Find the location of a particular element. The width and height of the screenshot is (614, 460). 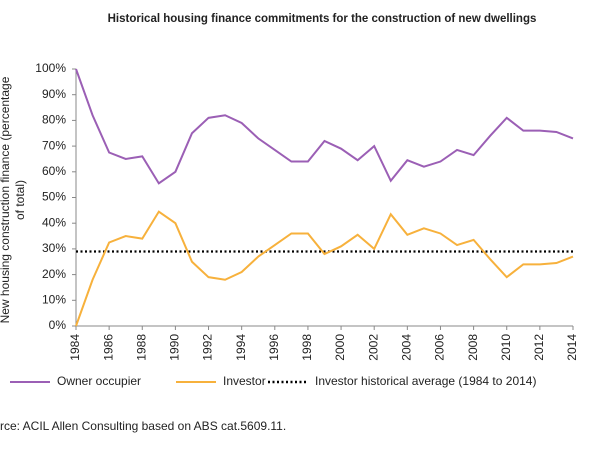

x-tick-label: 2012 is located at coordinates (539, 347).